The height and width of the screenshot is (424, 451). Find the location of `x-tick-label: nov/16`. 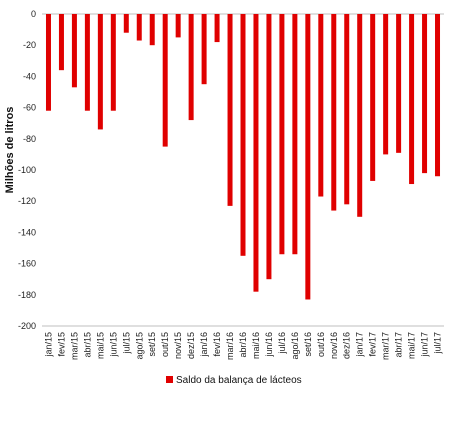

x-tick-label: nov/16 is located at coordinates (334, 345).